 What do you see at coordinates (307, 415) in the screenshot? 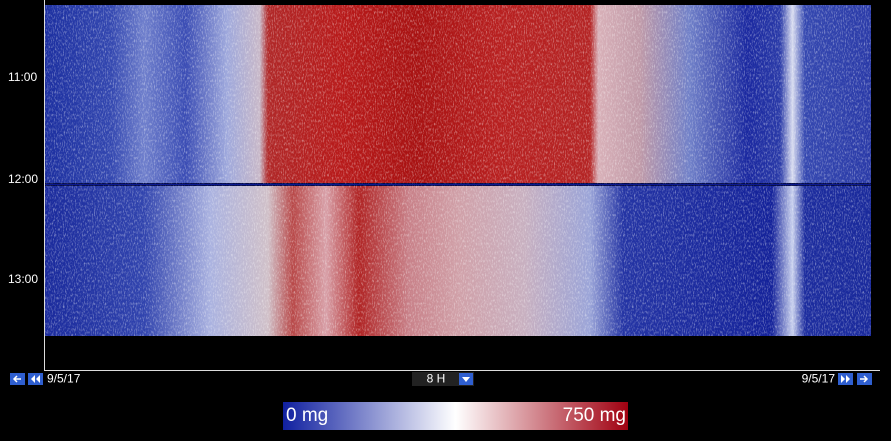
I see `scale-min-label: 0 mg` at bounding box center [307, 415].